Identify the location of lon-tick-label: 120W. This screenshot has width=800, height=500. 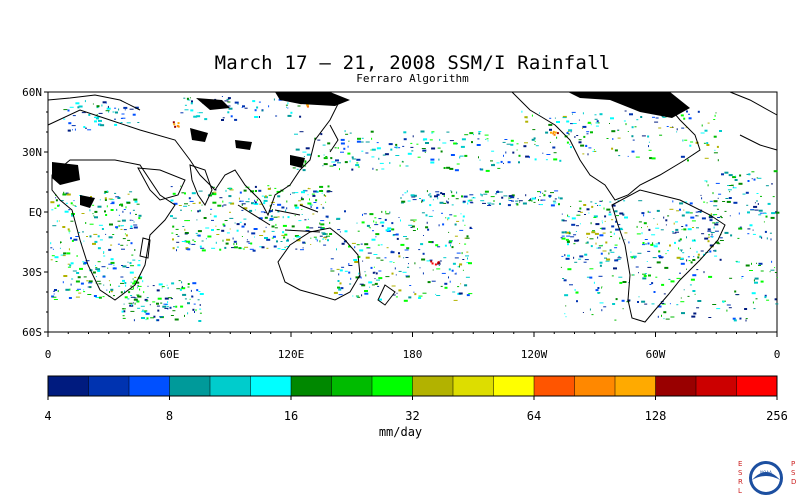
(534, 354).